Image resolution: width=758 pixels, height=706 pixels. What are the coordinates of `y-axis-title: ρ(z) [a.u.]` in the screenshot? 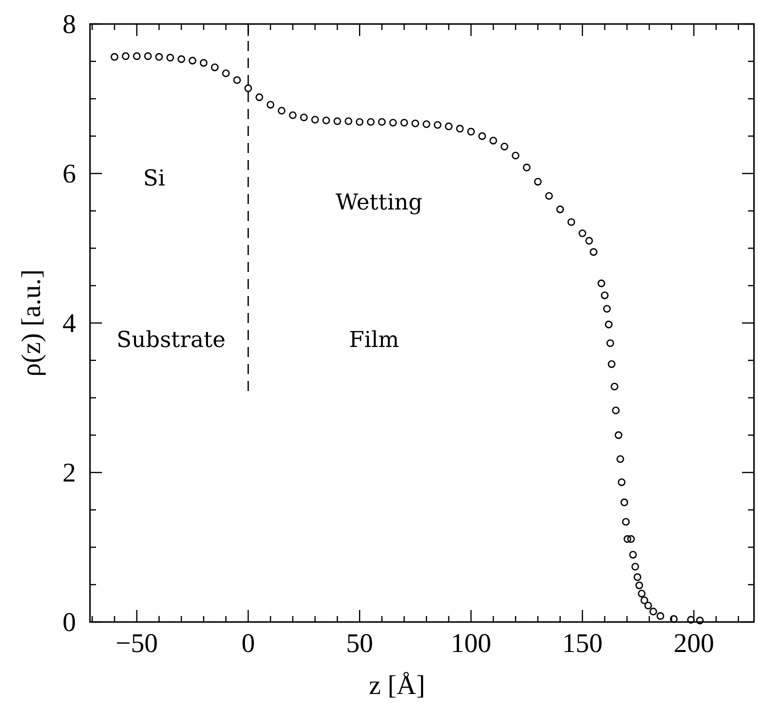 It's located at (31, 323).